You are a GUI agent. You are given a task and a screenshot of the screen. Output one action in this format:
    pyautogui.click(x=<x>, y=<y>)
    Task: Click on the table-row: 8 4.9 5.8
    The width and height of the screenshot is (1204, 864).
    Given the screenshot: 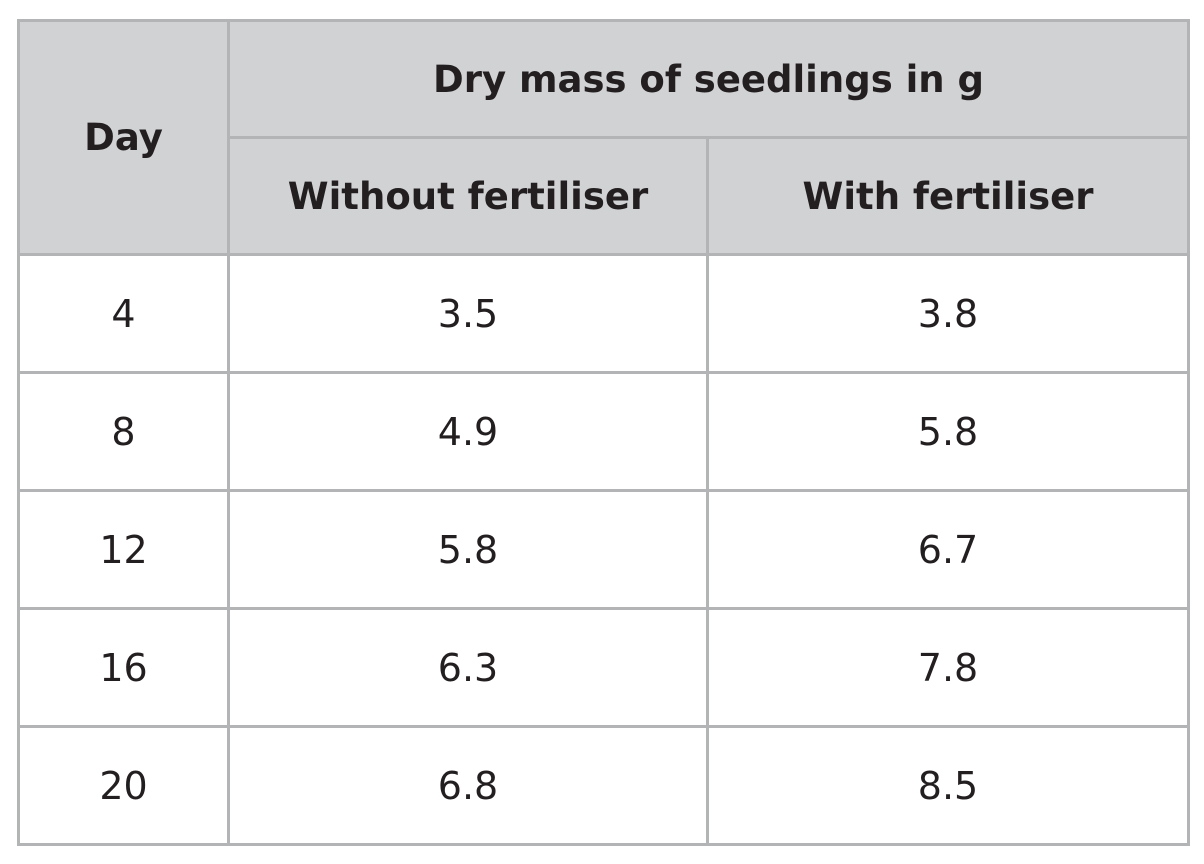 What is the action you would take?
    pyautogui.click(x=603, y=431)
    